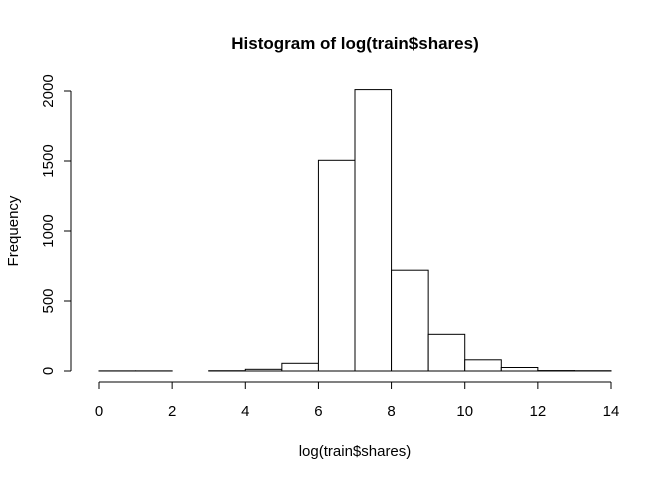 The width and height of the screenshot is (672, 480). What do you see at coordinates (611, 411) in the screenshot?
I see `x-tick-label-14: 14` at bounding box center [611, 411].